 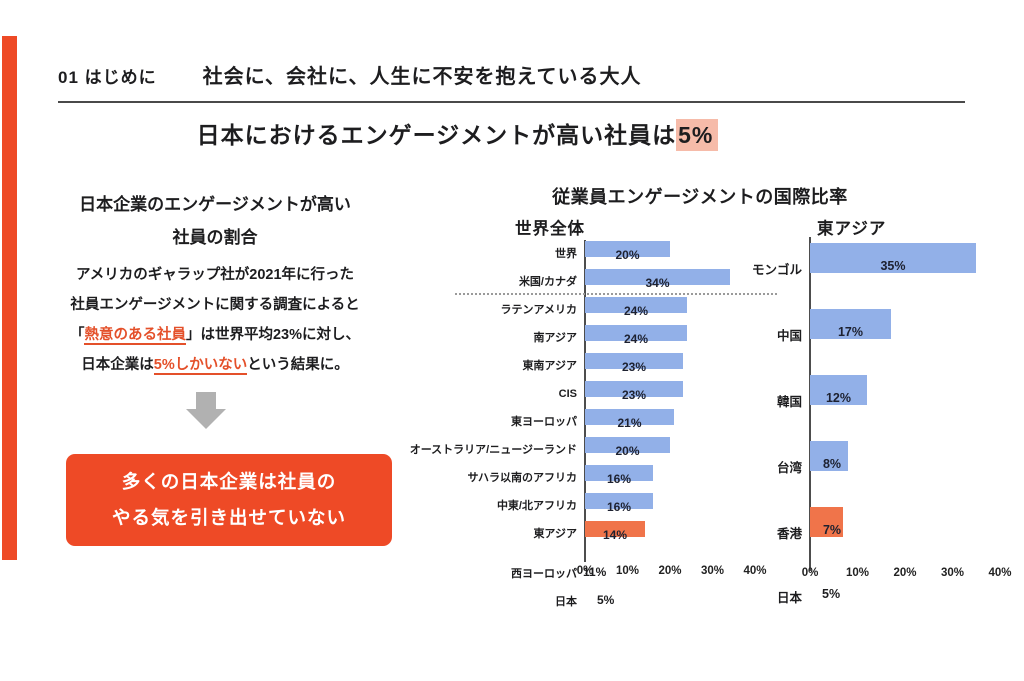 What do you see at coordinates (893, 266) in the screenshot?
I see `value-label: 35%` at bounding box center [893, 266].